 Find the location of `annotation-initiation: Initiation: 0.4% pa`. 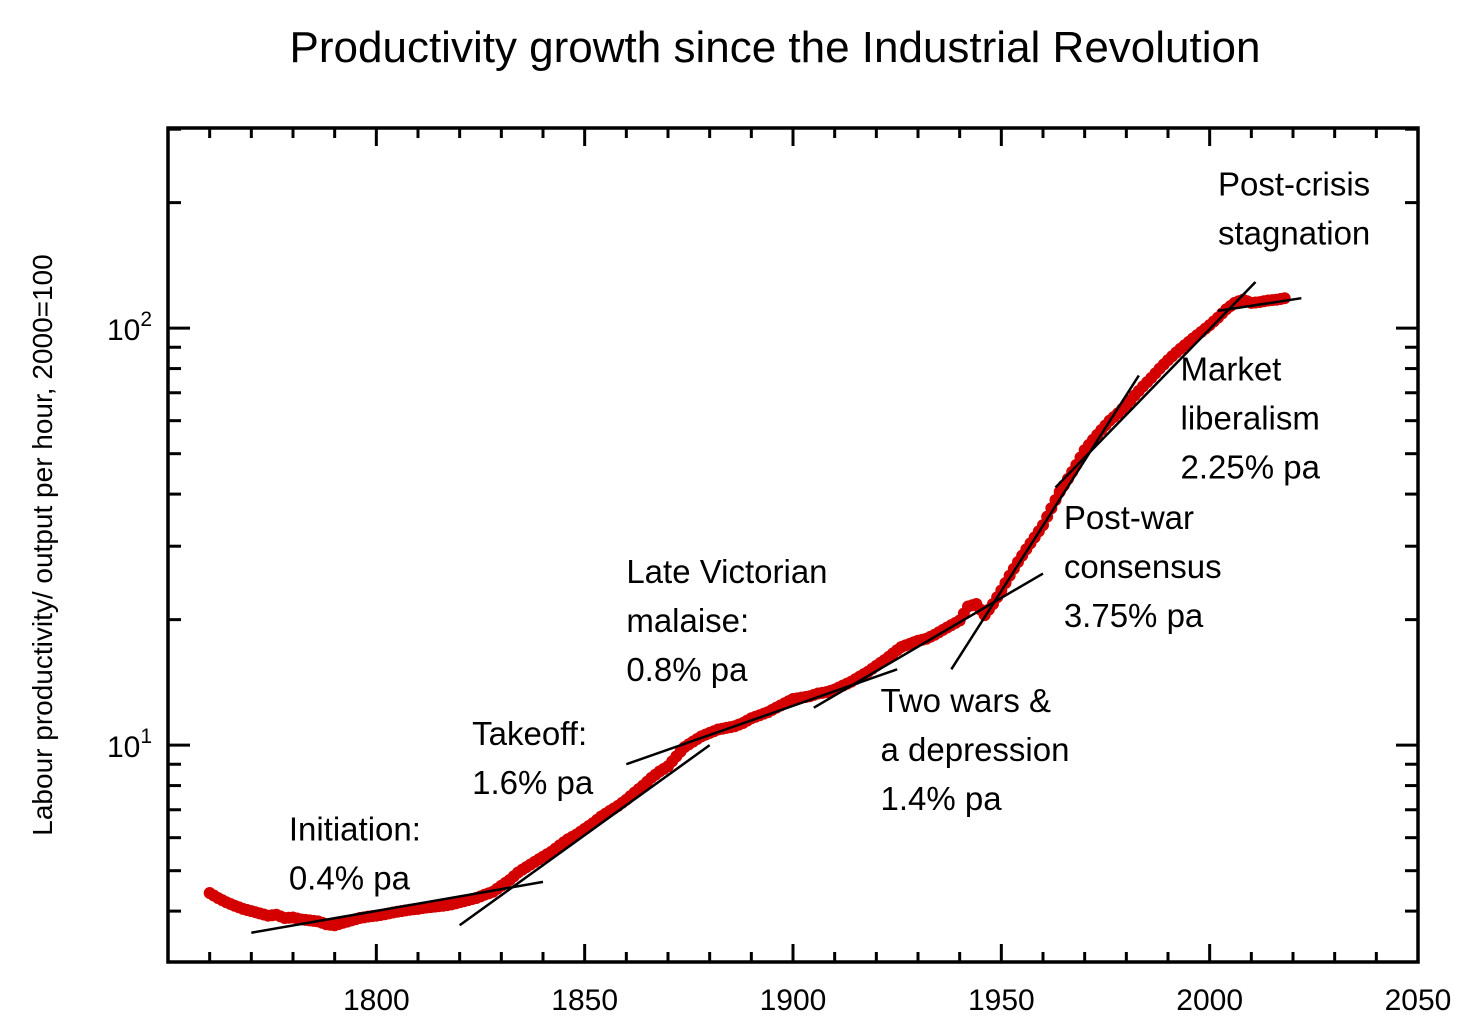

annotation-initiation: Initiation: 0.4% pa is located at coordinates (355, 854).